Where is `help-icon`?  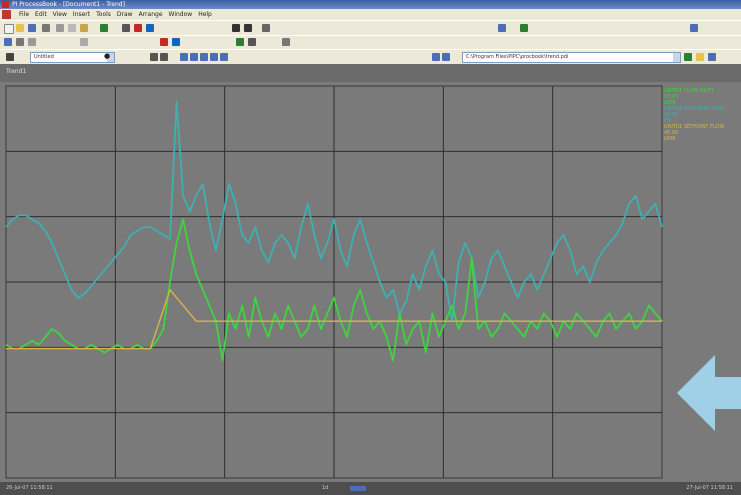
help-icon is located at coordinates (694, 28).